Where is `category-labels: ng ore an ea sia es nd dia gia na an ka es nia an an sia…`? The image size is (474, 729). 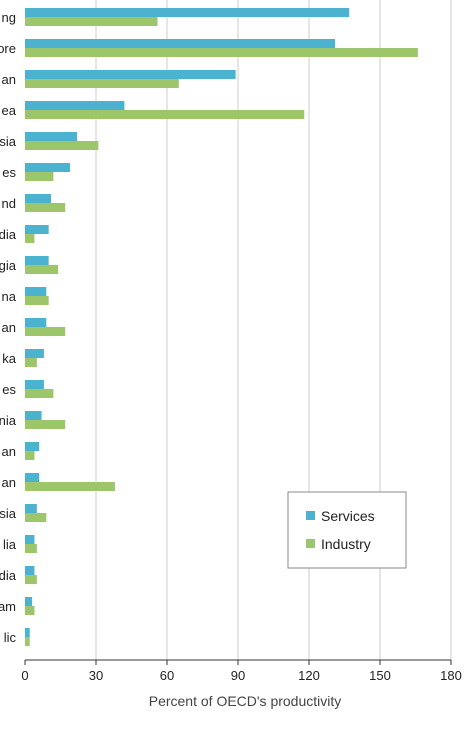 category-labels: ng ore an ea sia es nd dia gia na an ka es nia an an sia… is located at coordinates (8, 327).